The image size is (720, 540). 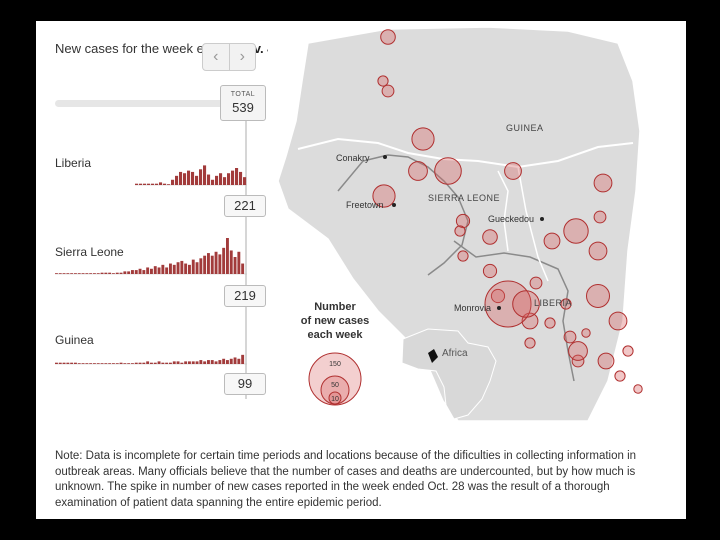 What do you see at coordinates (335, 307) in the screenshot?
I see `legend-title-line1: Number` at bounding box center [335, 307].